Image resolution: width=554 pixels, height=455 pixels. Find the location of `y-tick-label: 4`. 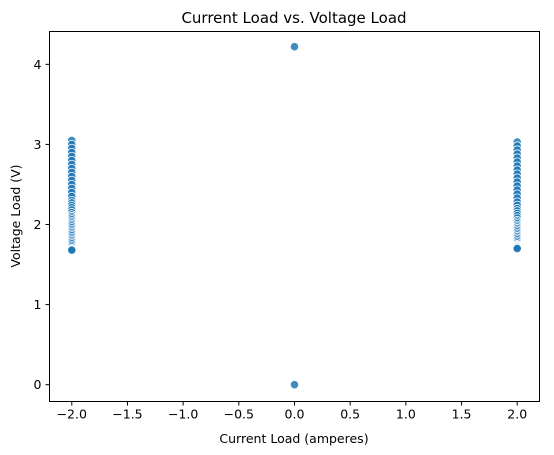

y-tick-label: 4 is located at coordinates (38, 64).